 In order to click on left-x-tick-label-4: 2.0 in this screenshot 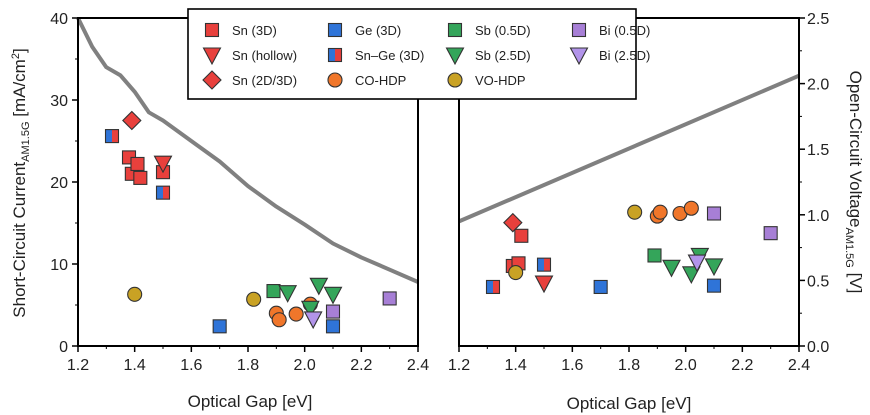, I will do `click(305, 365)`.